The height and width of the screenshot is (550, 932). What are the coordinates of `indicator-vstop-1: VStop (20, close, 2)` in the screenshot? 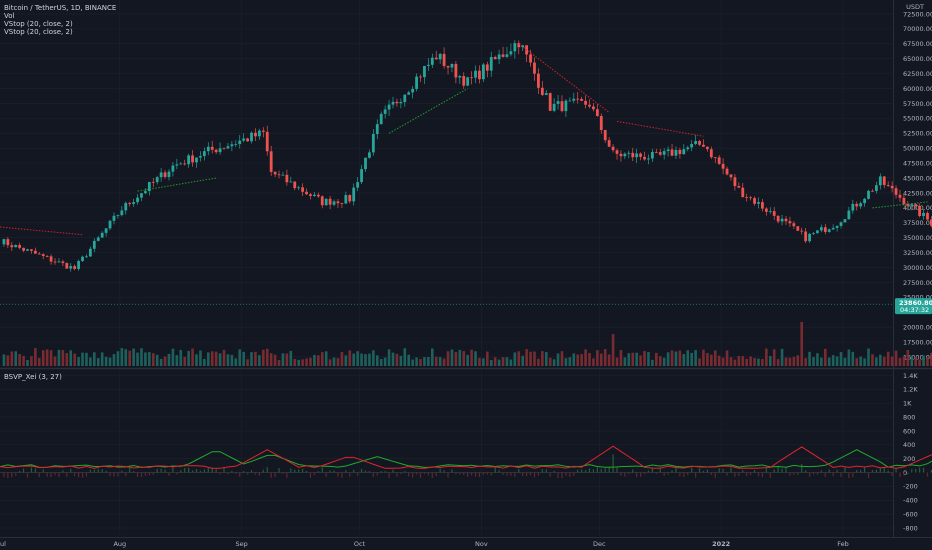 It's located at (38, 24).